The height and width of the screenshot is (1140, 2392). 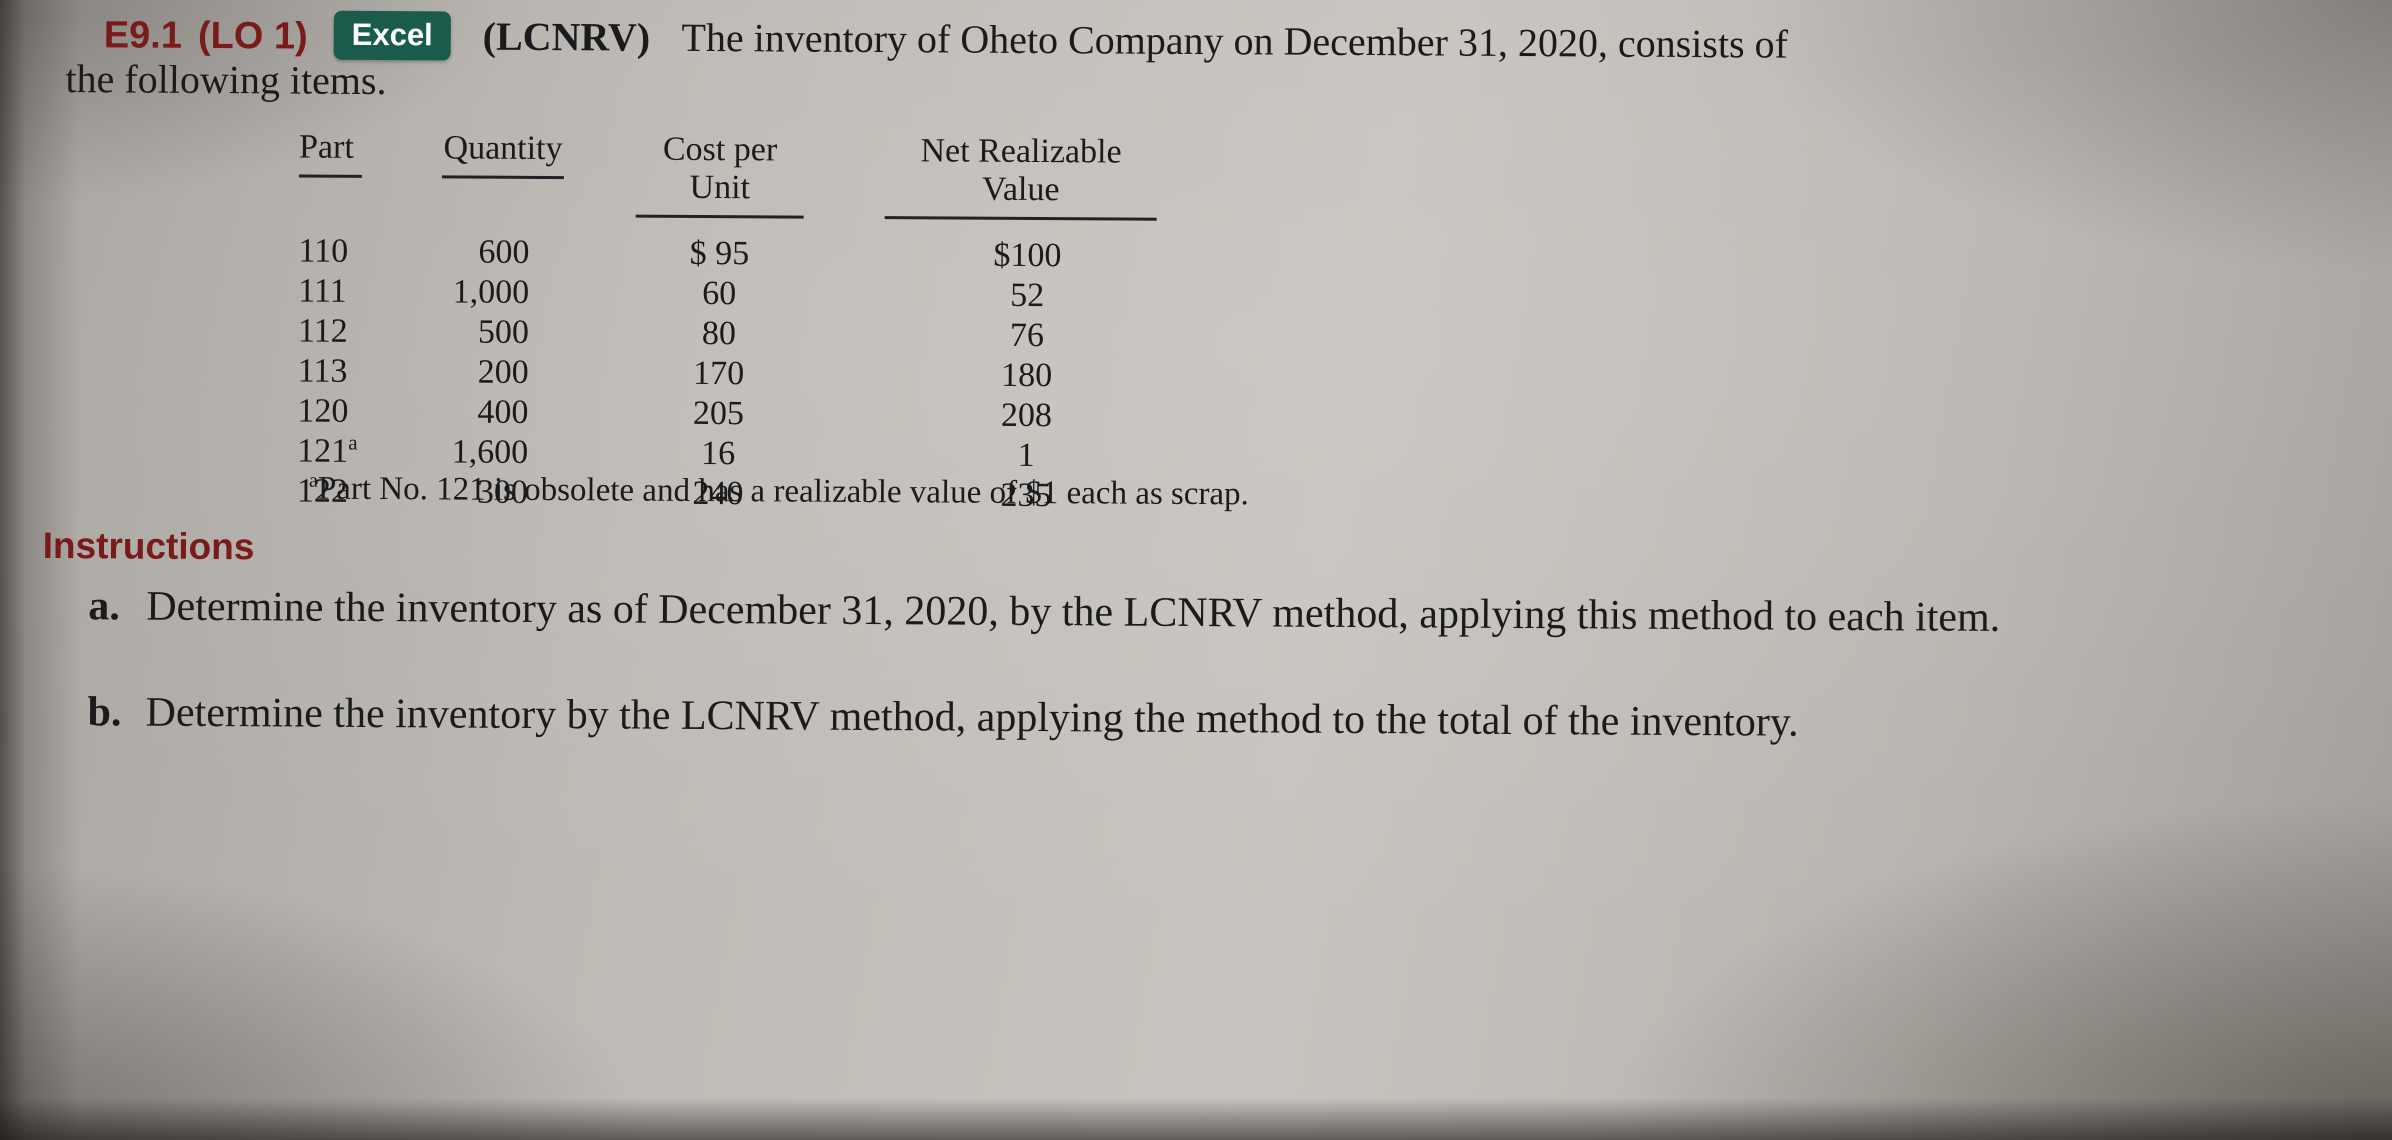 I want to click on header-cost-per-unit: Cost per Unit, so click(x=720, y=174).